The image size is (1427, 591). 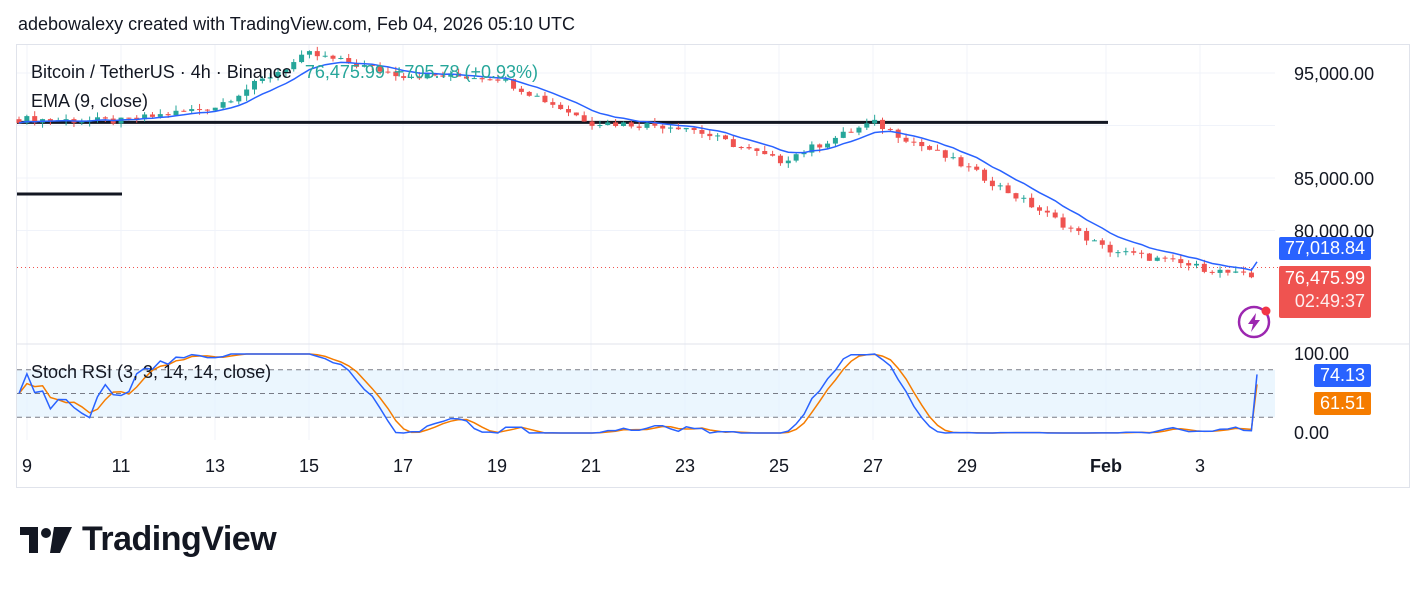 What do you see at coordinates (497, 466) in the screenshot?
I see `x-tick-label: 19` at bounding box center [497, 466].